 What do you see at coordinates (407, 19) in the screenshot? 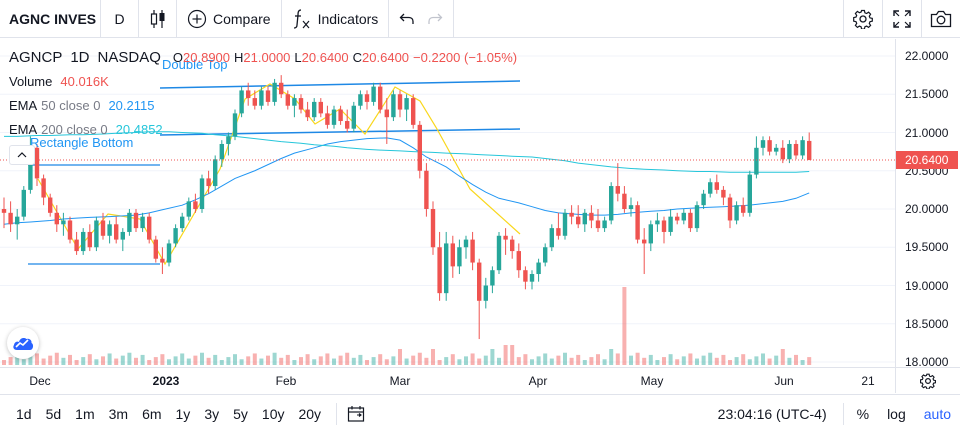
I see `undo-button` at bounding box center [407, 19].